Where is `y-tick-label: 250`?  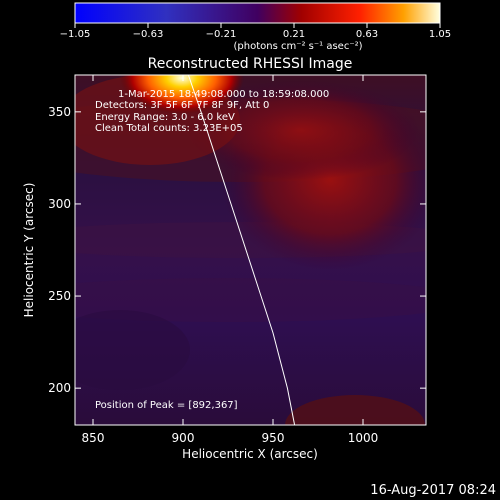 y-tick-label: 250 is located at coordinates (59, 296).